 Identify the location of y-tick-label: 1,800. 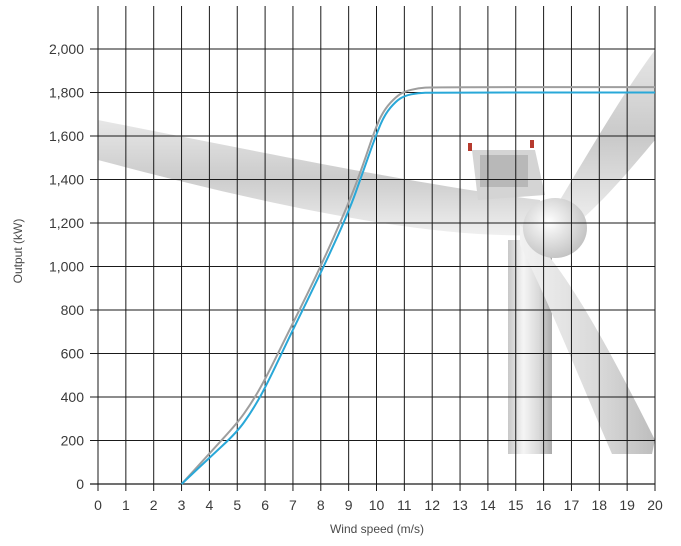
(66, 93).